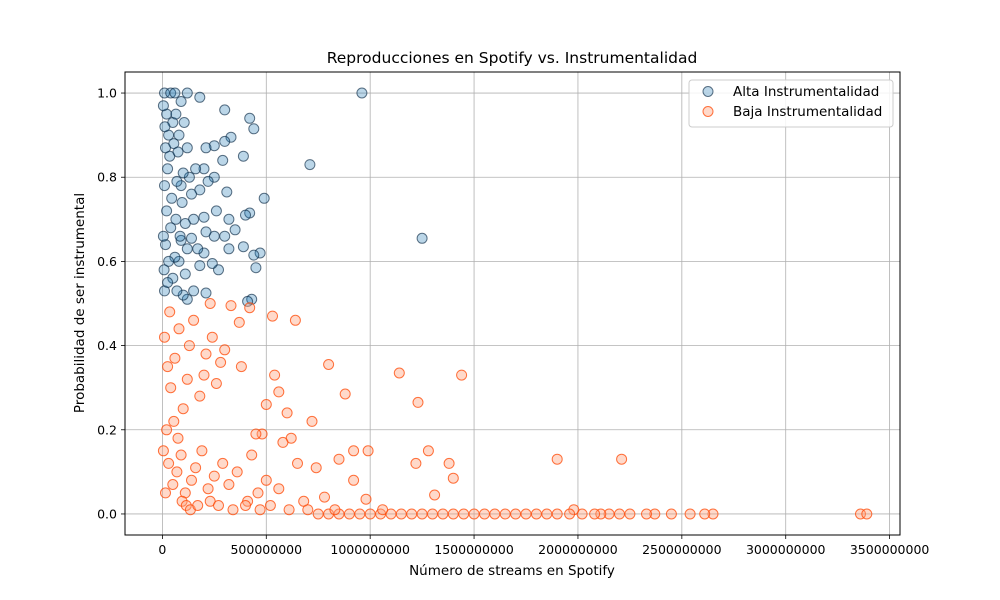 The width and height of the screenshot is (1000, 600). What do you see at coordinates (708, 111) in the screenshot?
I see `legend-marker-baja` at bounding box center [708, 111].